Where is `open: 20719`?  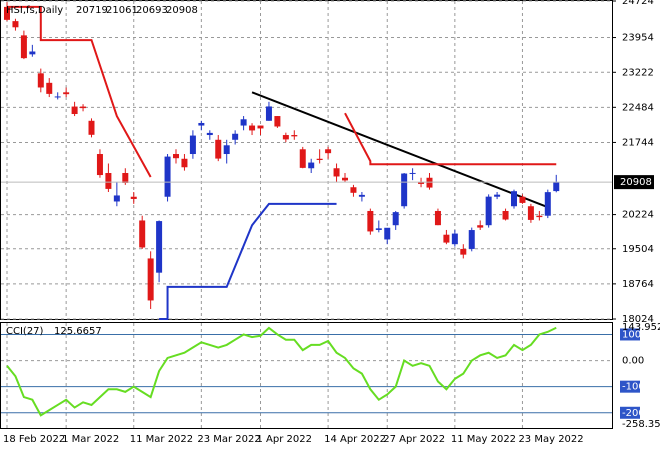 open: 20719 is located at coordinates (92, 10).